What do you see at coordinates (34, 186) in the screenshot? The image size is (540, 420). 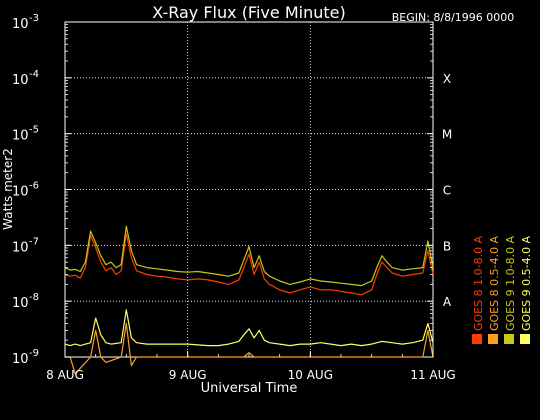 I see `y-tick-exponent: -6` at bounding box center [34, 186].